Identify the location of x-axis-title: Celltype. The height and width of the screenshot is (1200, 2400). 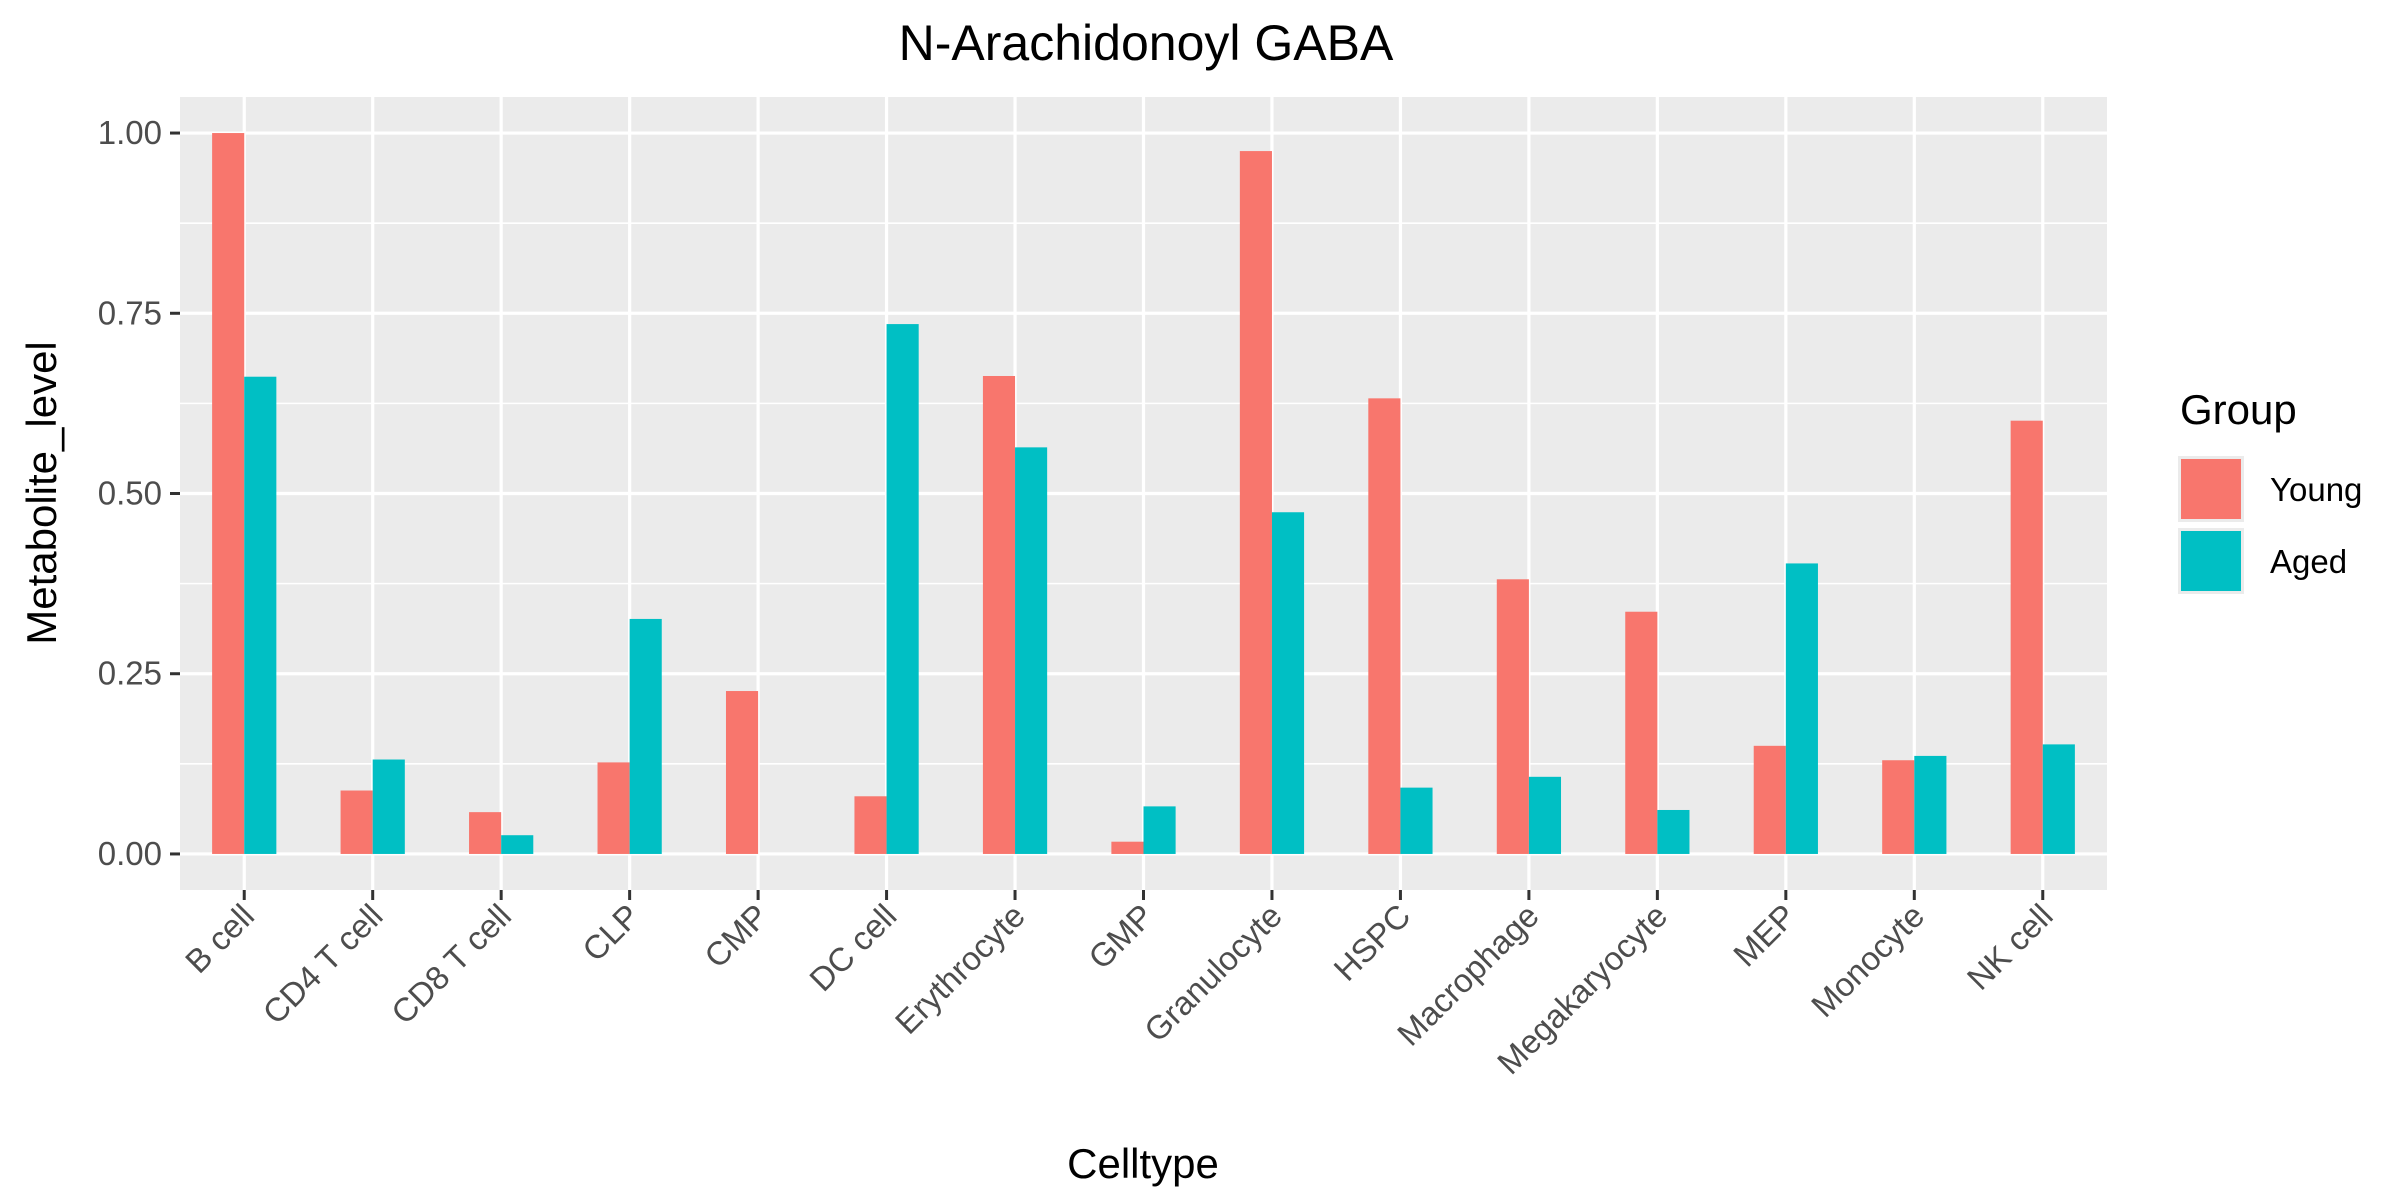
(1143, 1163).